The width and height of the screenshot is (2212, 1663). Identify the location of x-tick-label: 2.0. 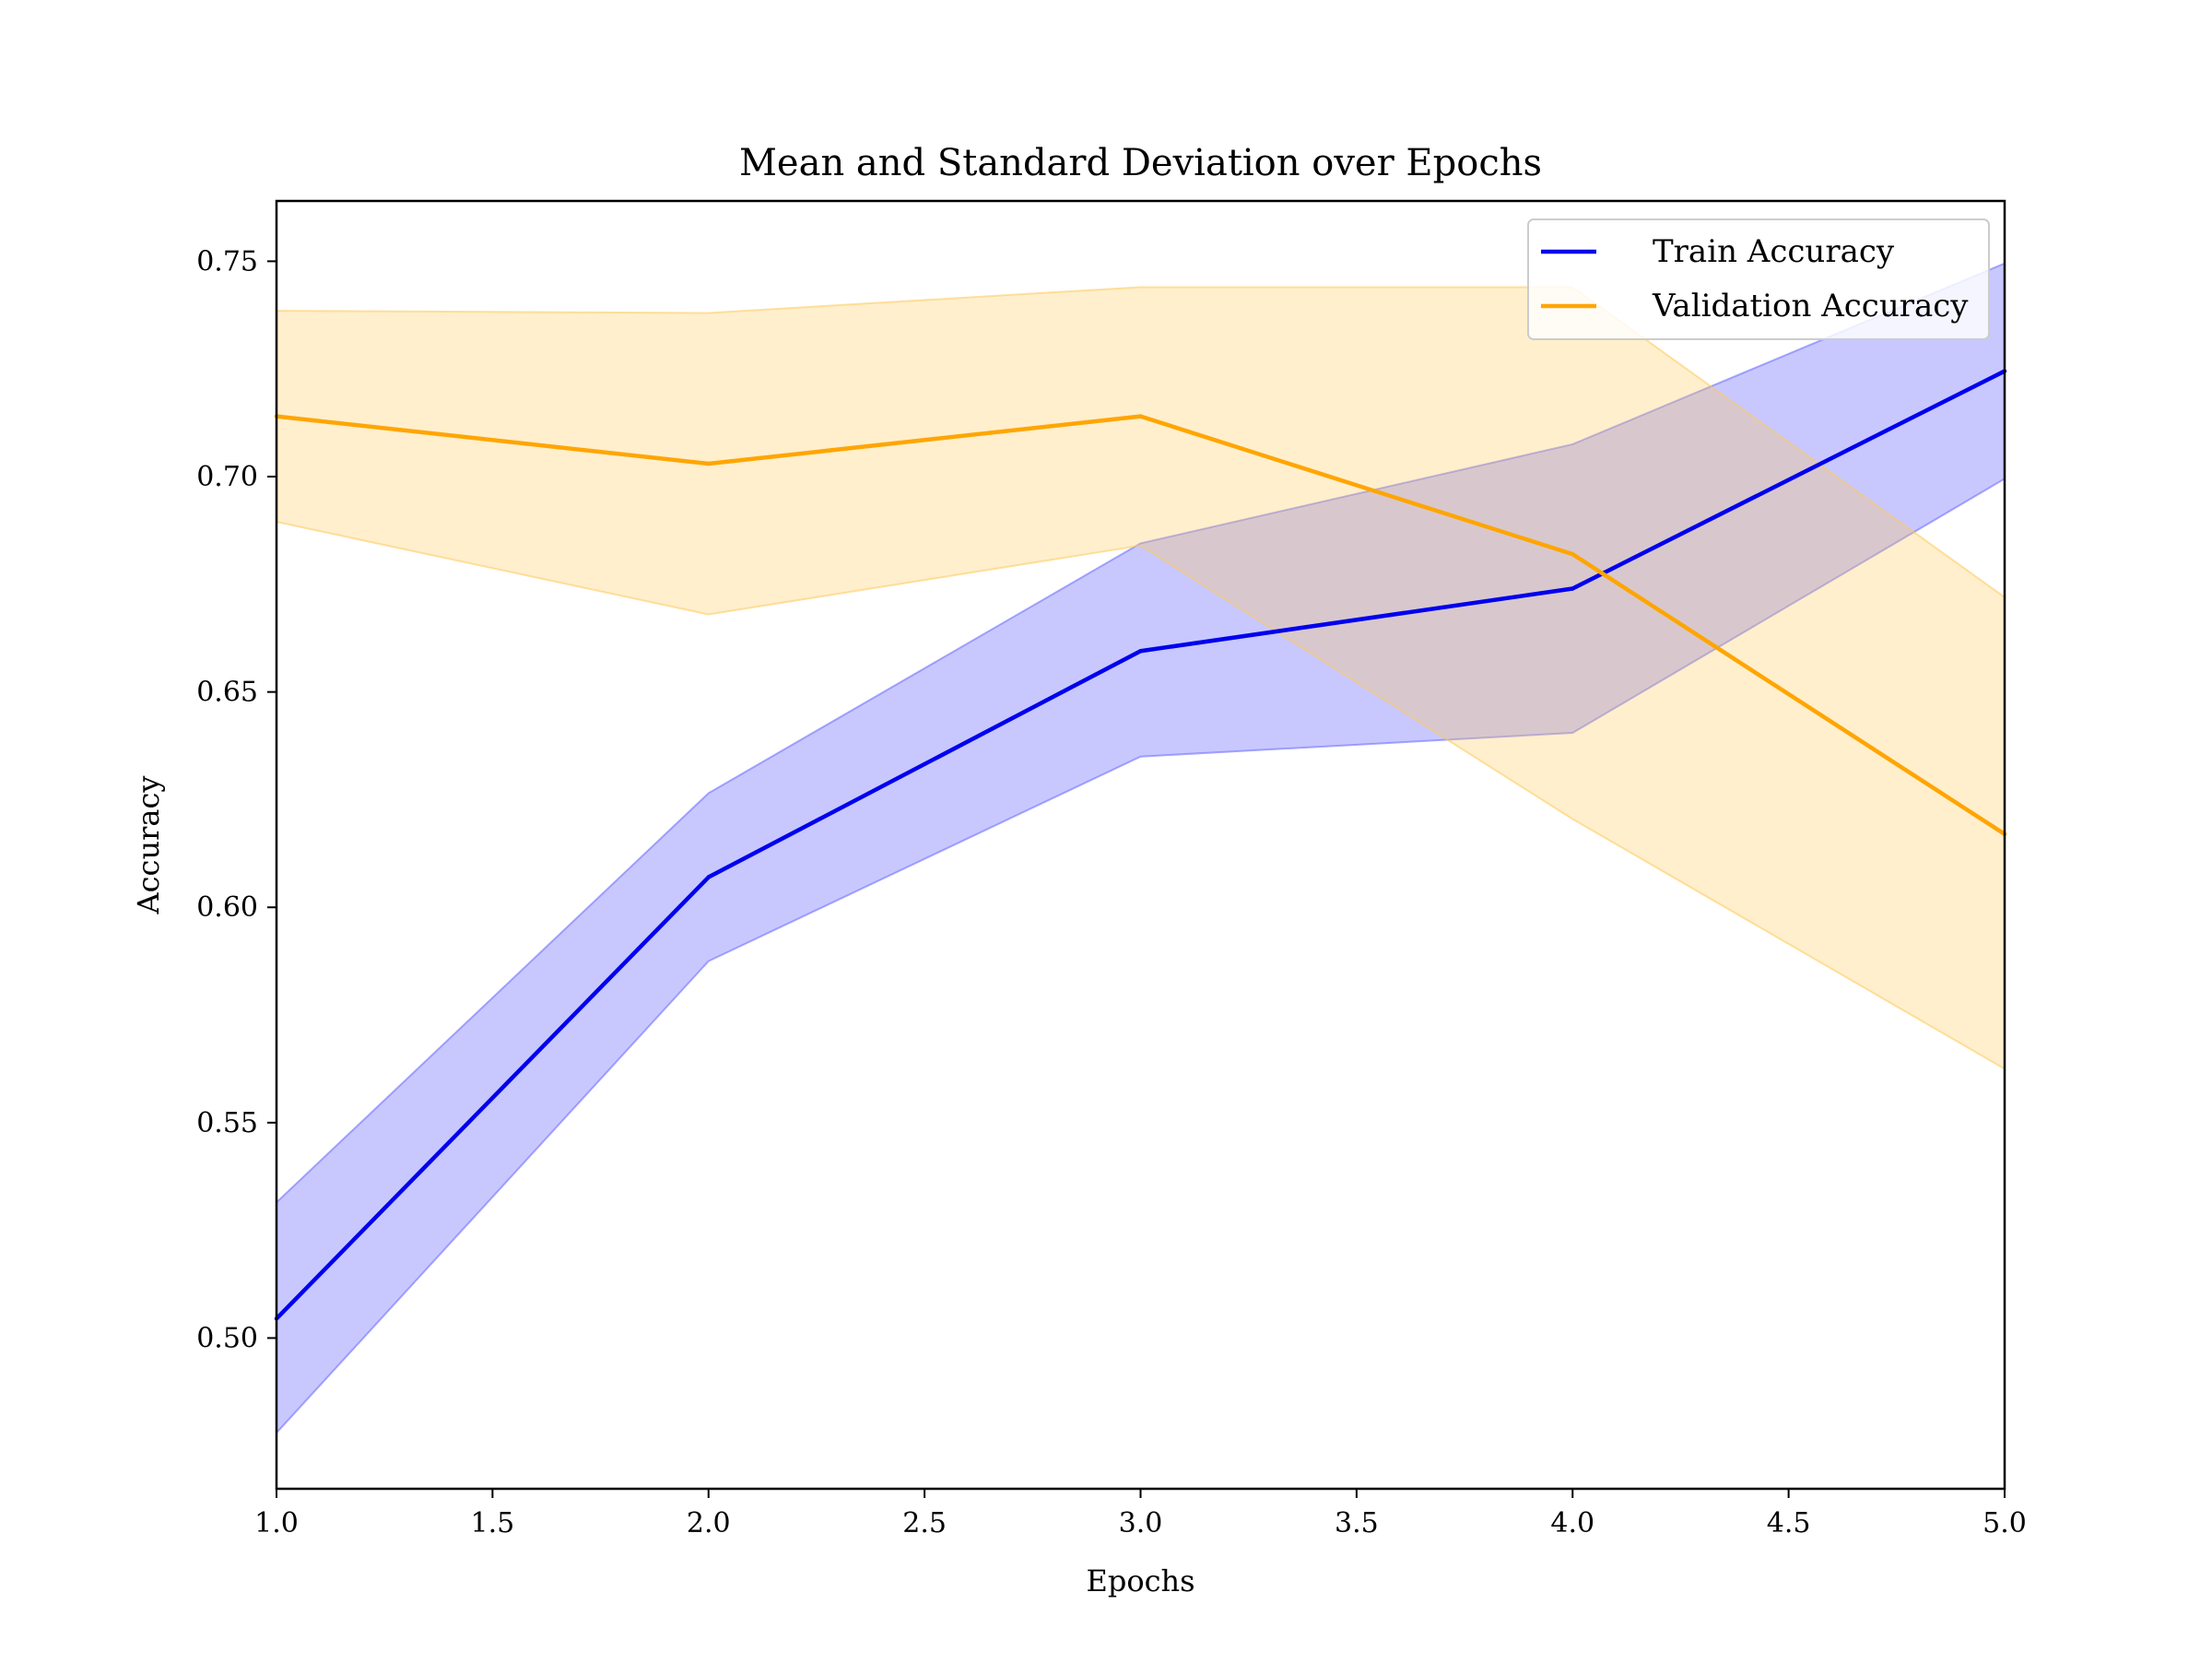
(709, 1523).